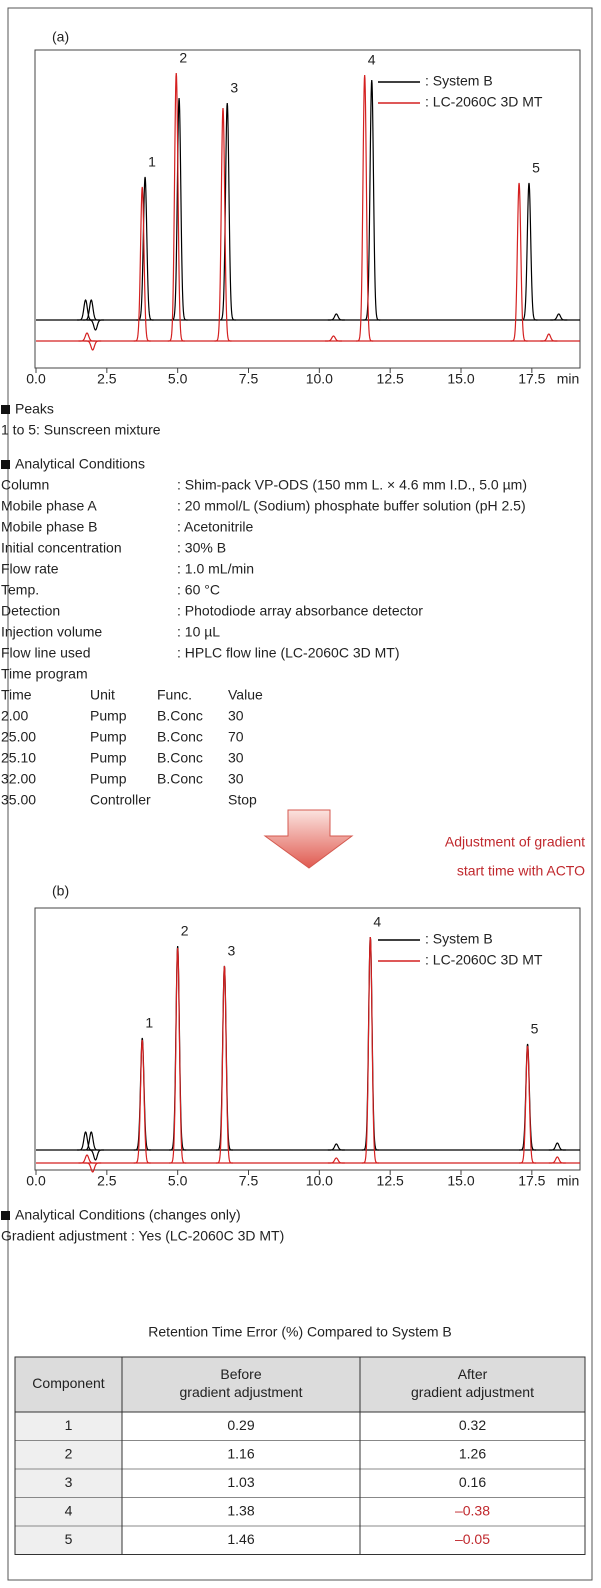 This screenshot has height=1588, width=601. I want to click on condition-label: Column, so click(25, 485).